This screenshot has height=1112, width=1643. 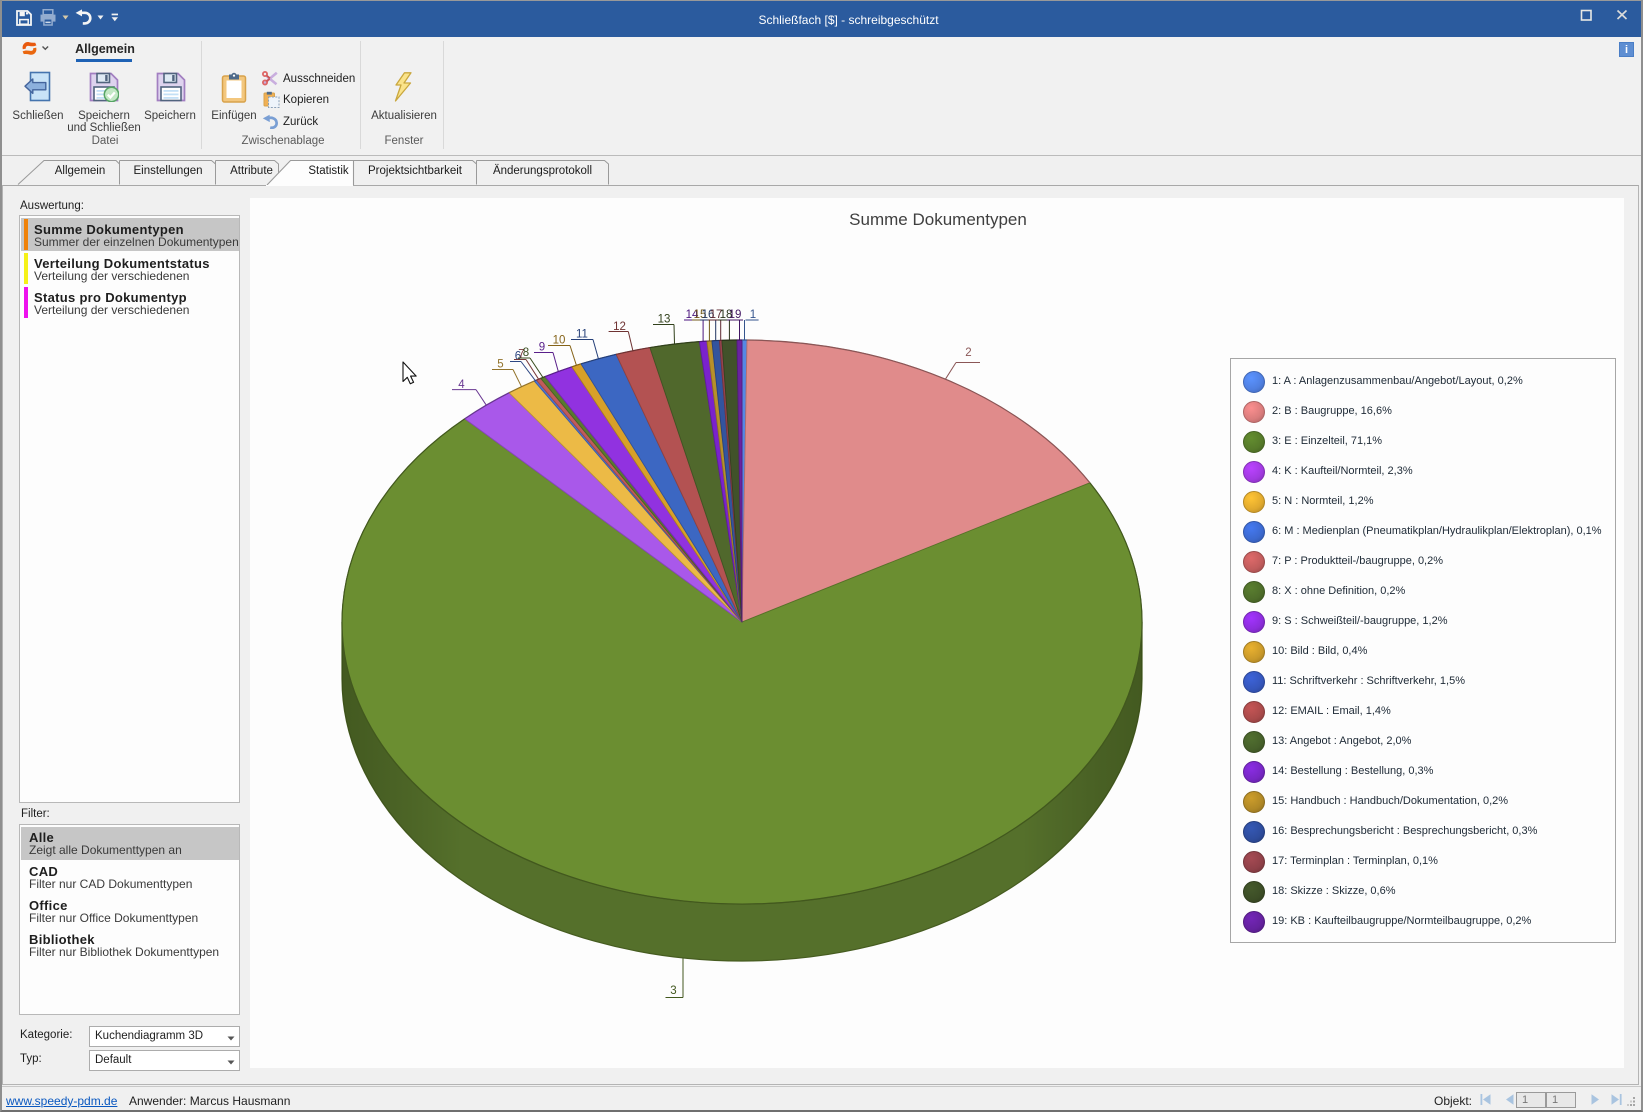 I want to click on svg-text: 16, so click(x=708, y=315).